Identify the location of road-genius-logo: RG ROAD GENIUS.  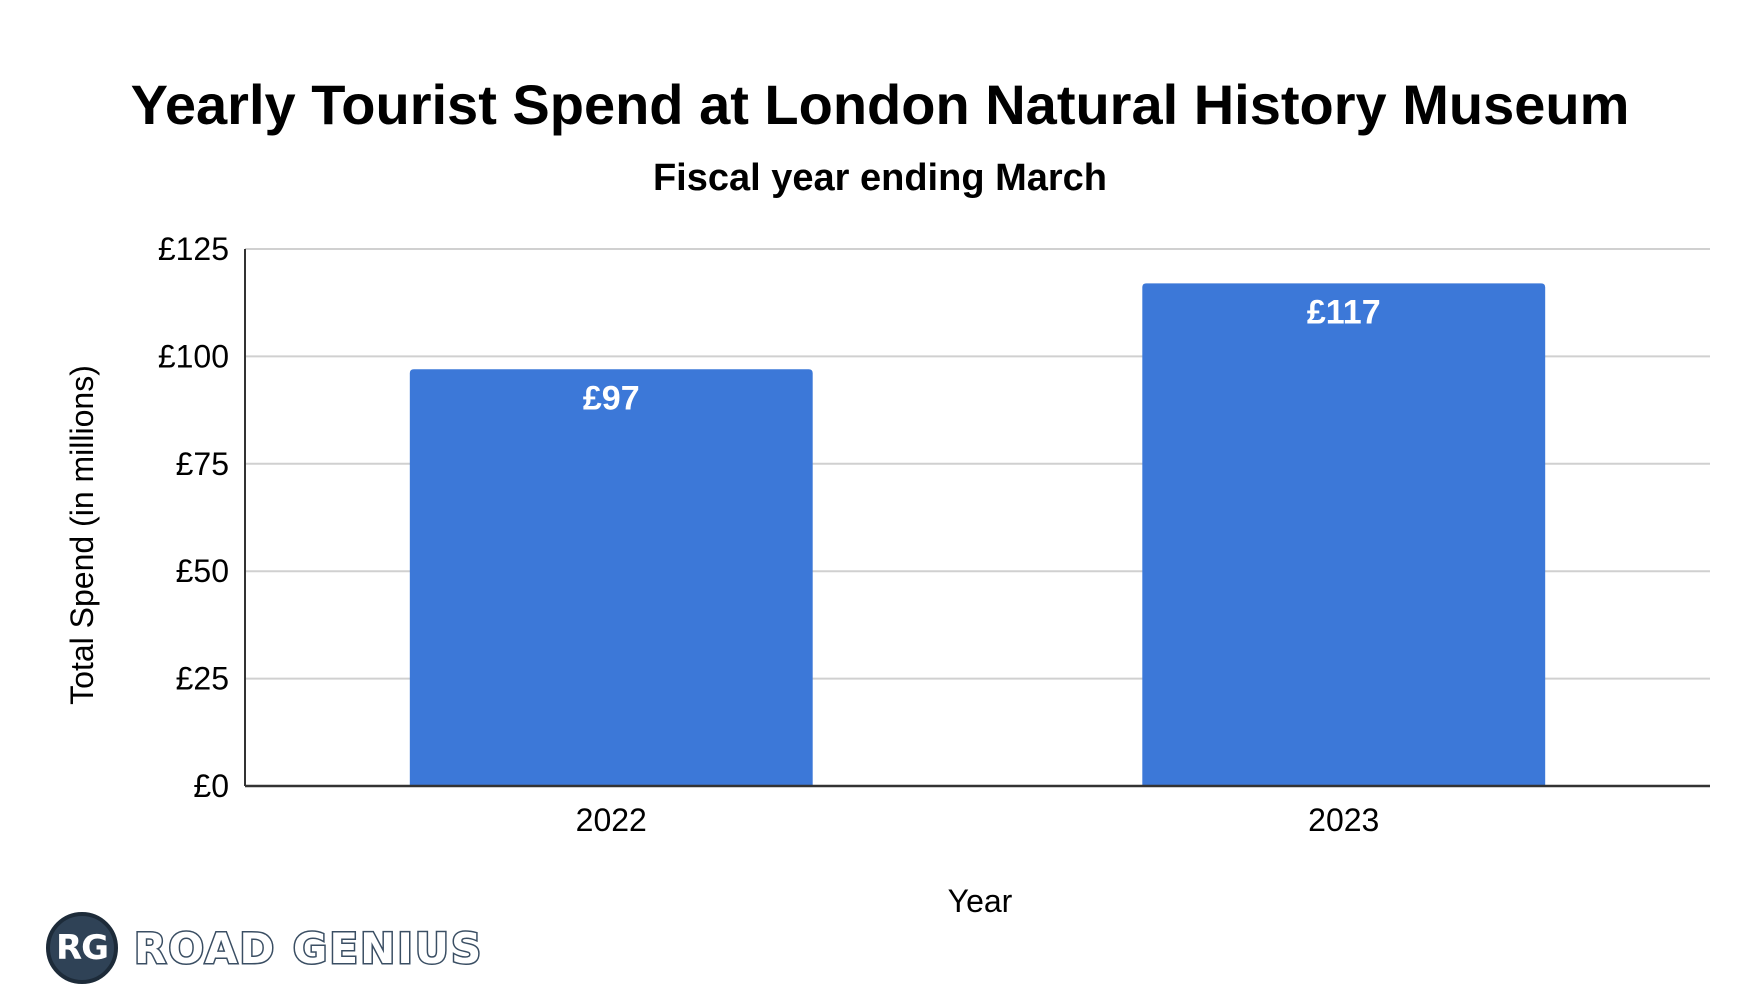
(264, 948).